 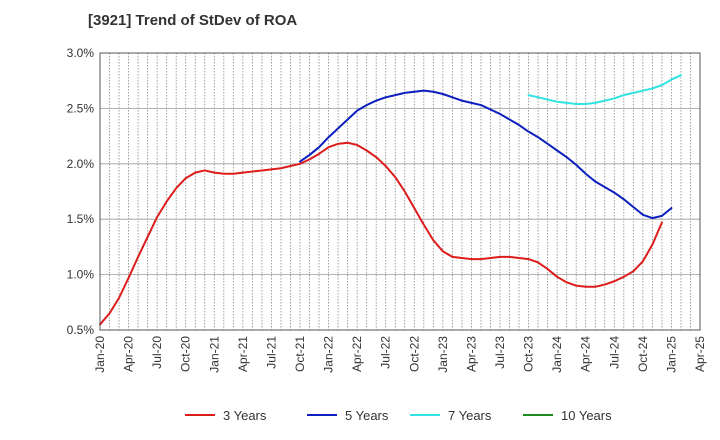 What do you see at coordinates (586, 354) in the screenshot?
I see `x-tick-label: Apr-24` at bounding box center [586, 354].